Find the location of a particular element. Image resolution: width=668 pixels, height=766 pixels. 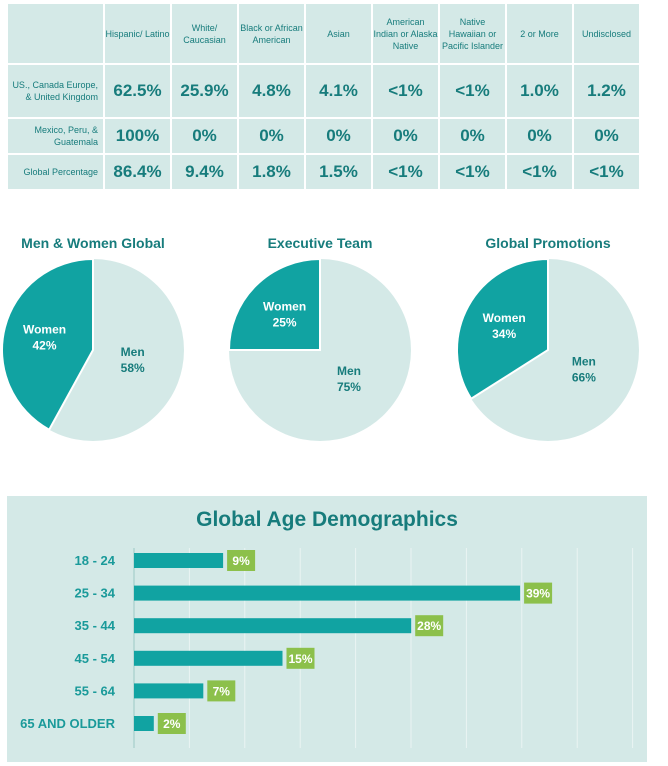

age-chart-title: Global Age Demographics is located at coordinates (327, 519).